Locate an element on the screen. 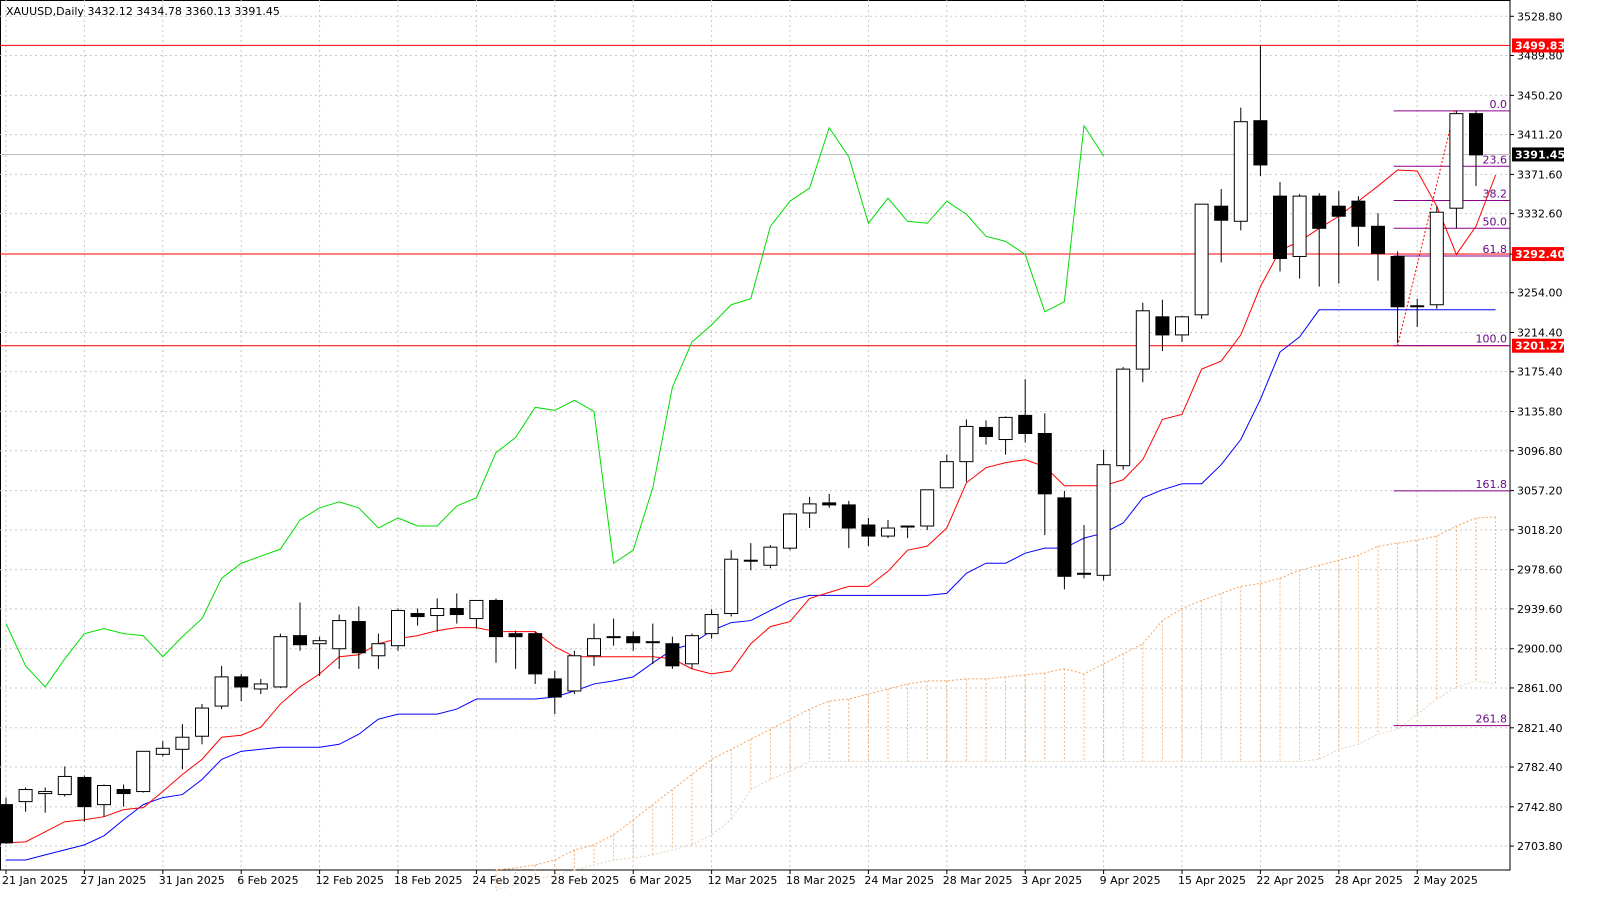 Image resolution: width=1600 pixels, height=908 pixels. x-tick-label: 28 Feb 2025 is located at coordinates (585, 880).